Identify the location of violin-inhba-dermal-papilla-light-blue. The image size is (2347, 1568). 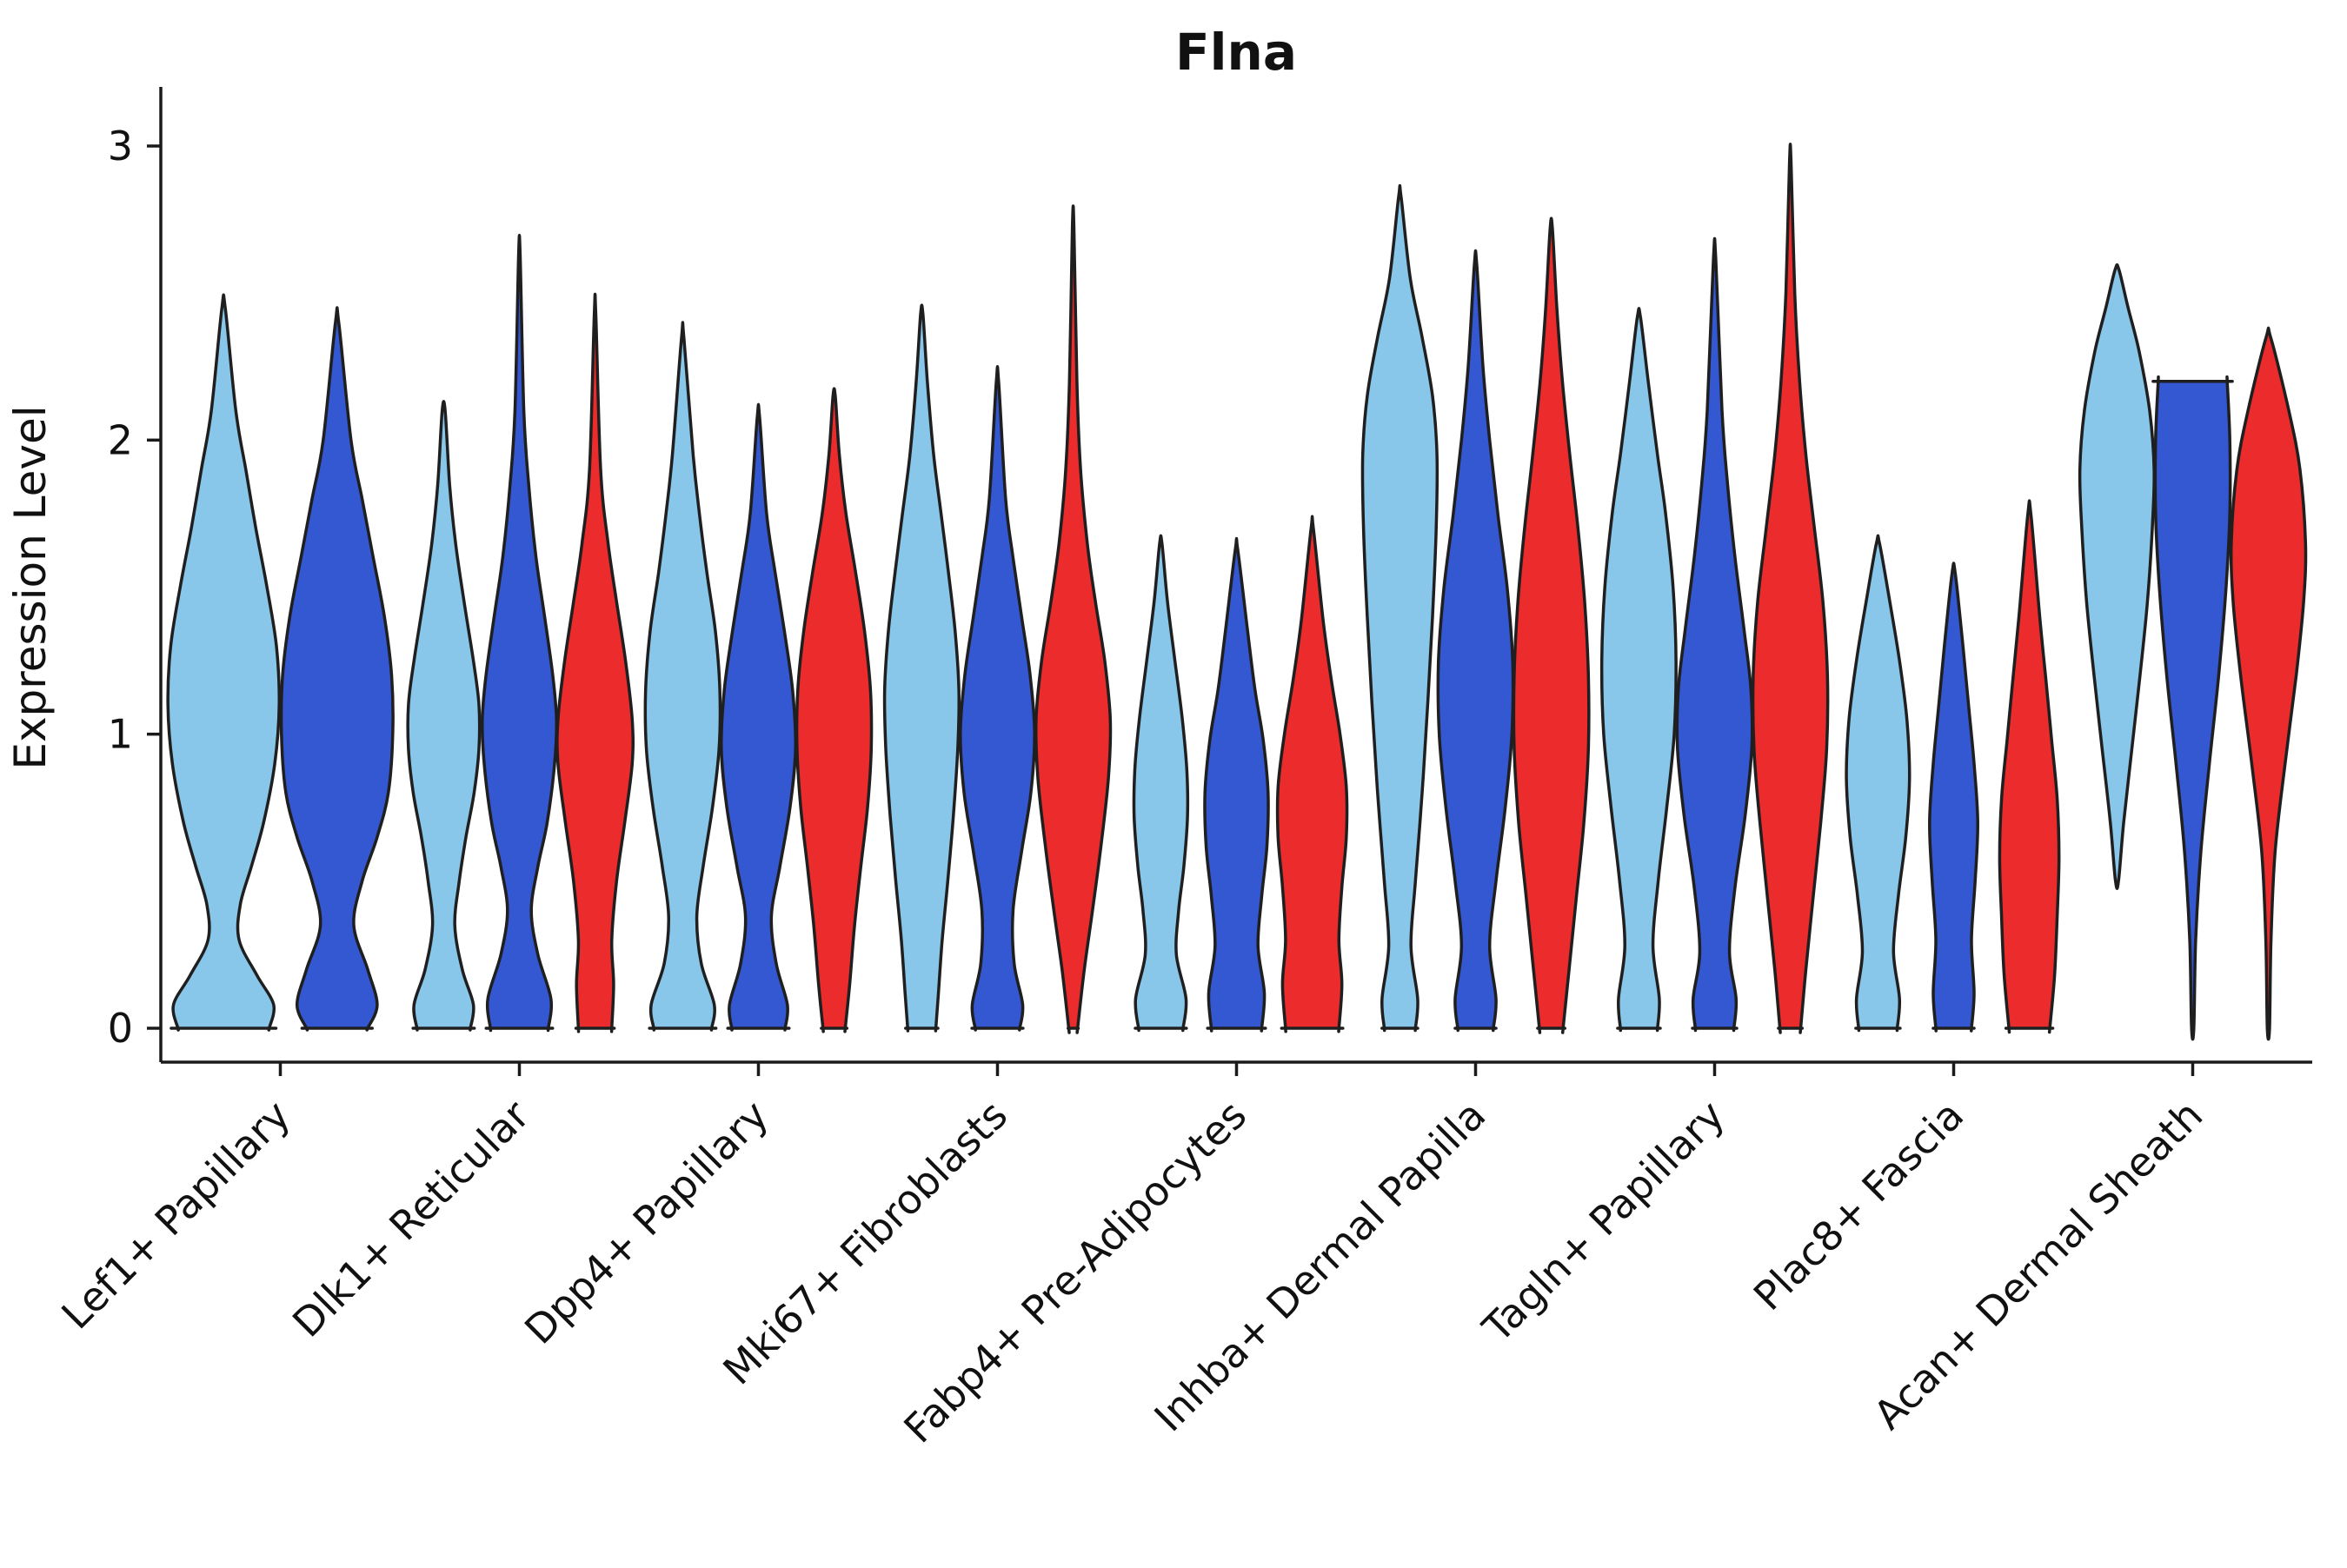
(1400, 608).